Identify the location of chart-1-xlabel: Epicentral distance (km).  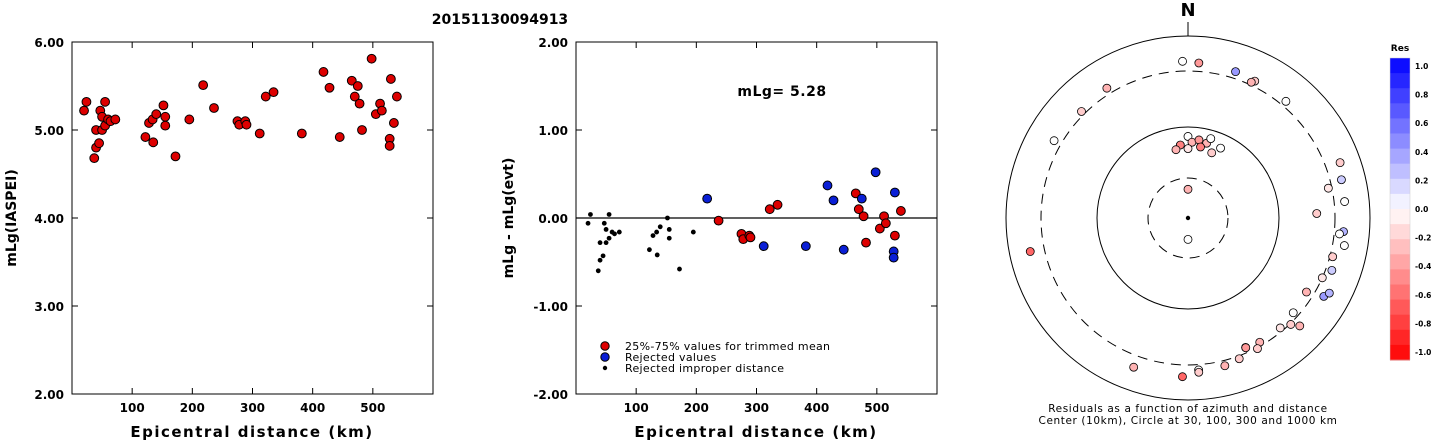
(251, 432).